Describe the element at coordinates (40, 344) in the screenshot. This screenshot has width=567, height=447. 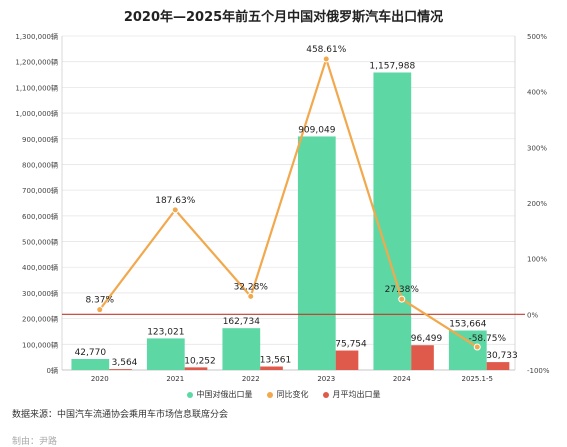
I see `left-tick-label: 100,000辆` at that location.